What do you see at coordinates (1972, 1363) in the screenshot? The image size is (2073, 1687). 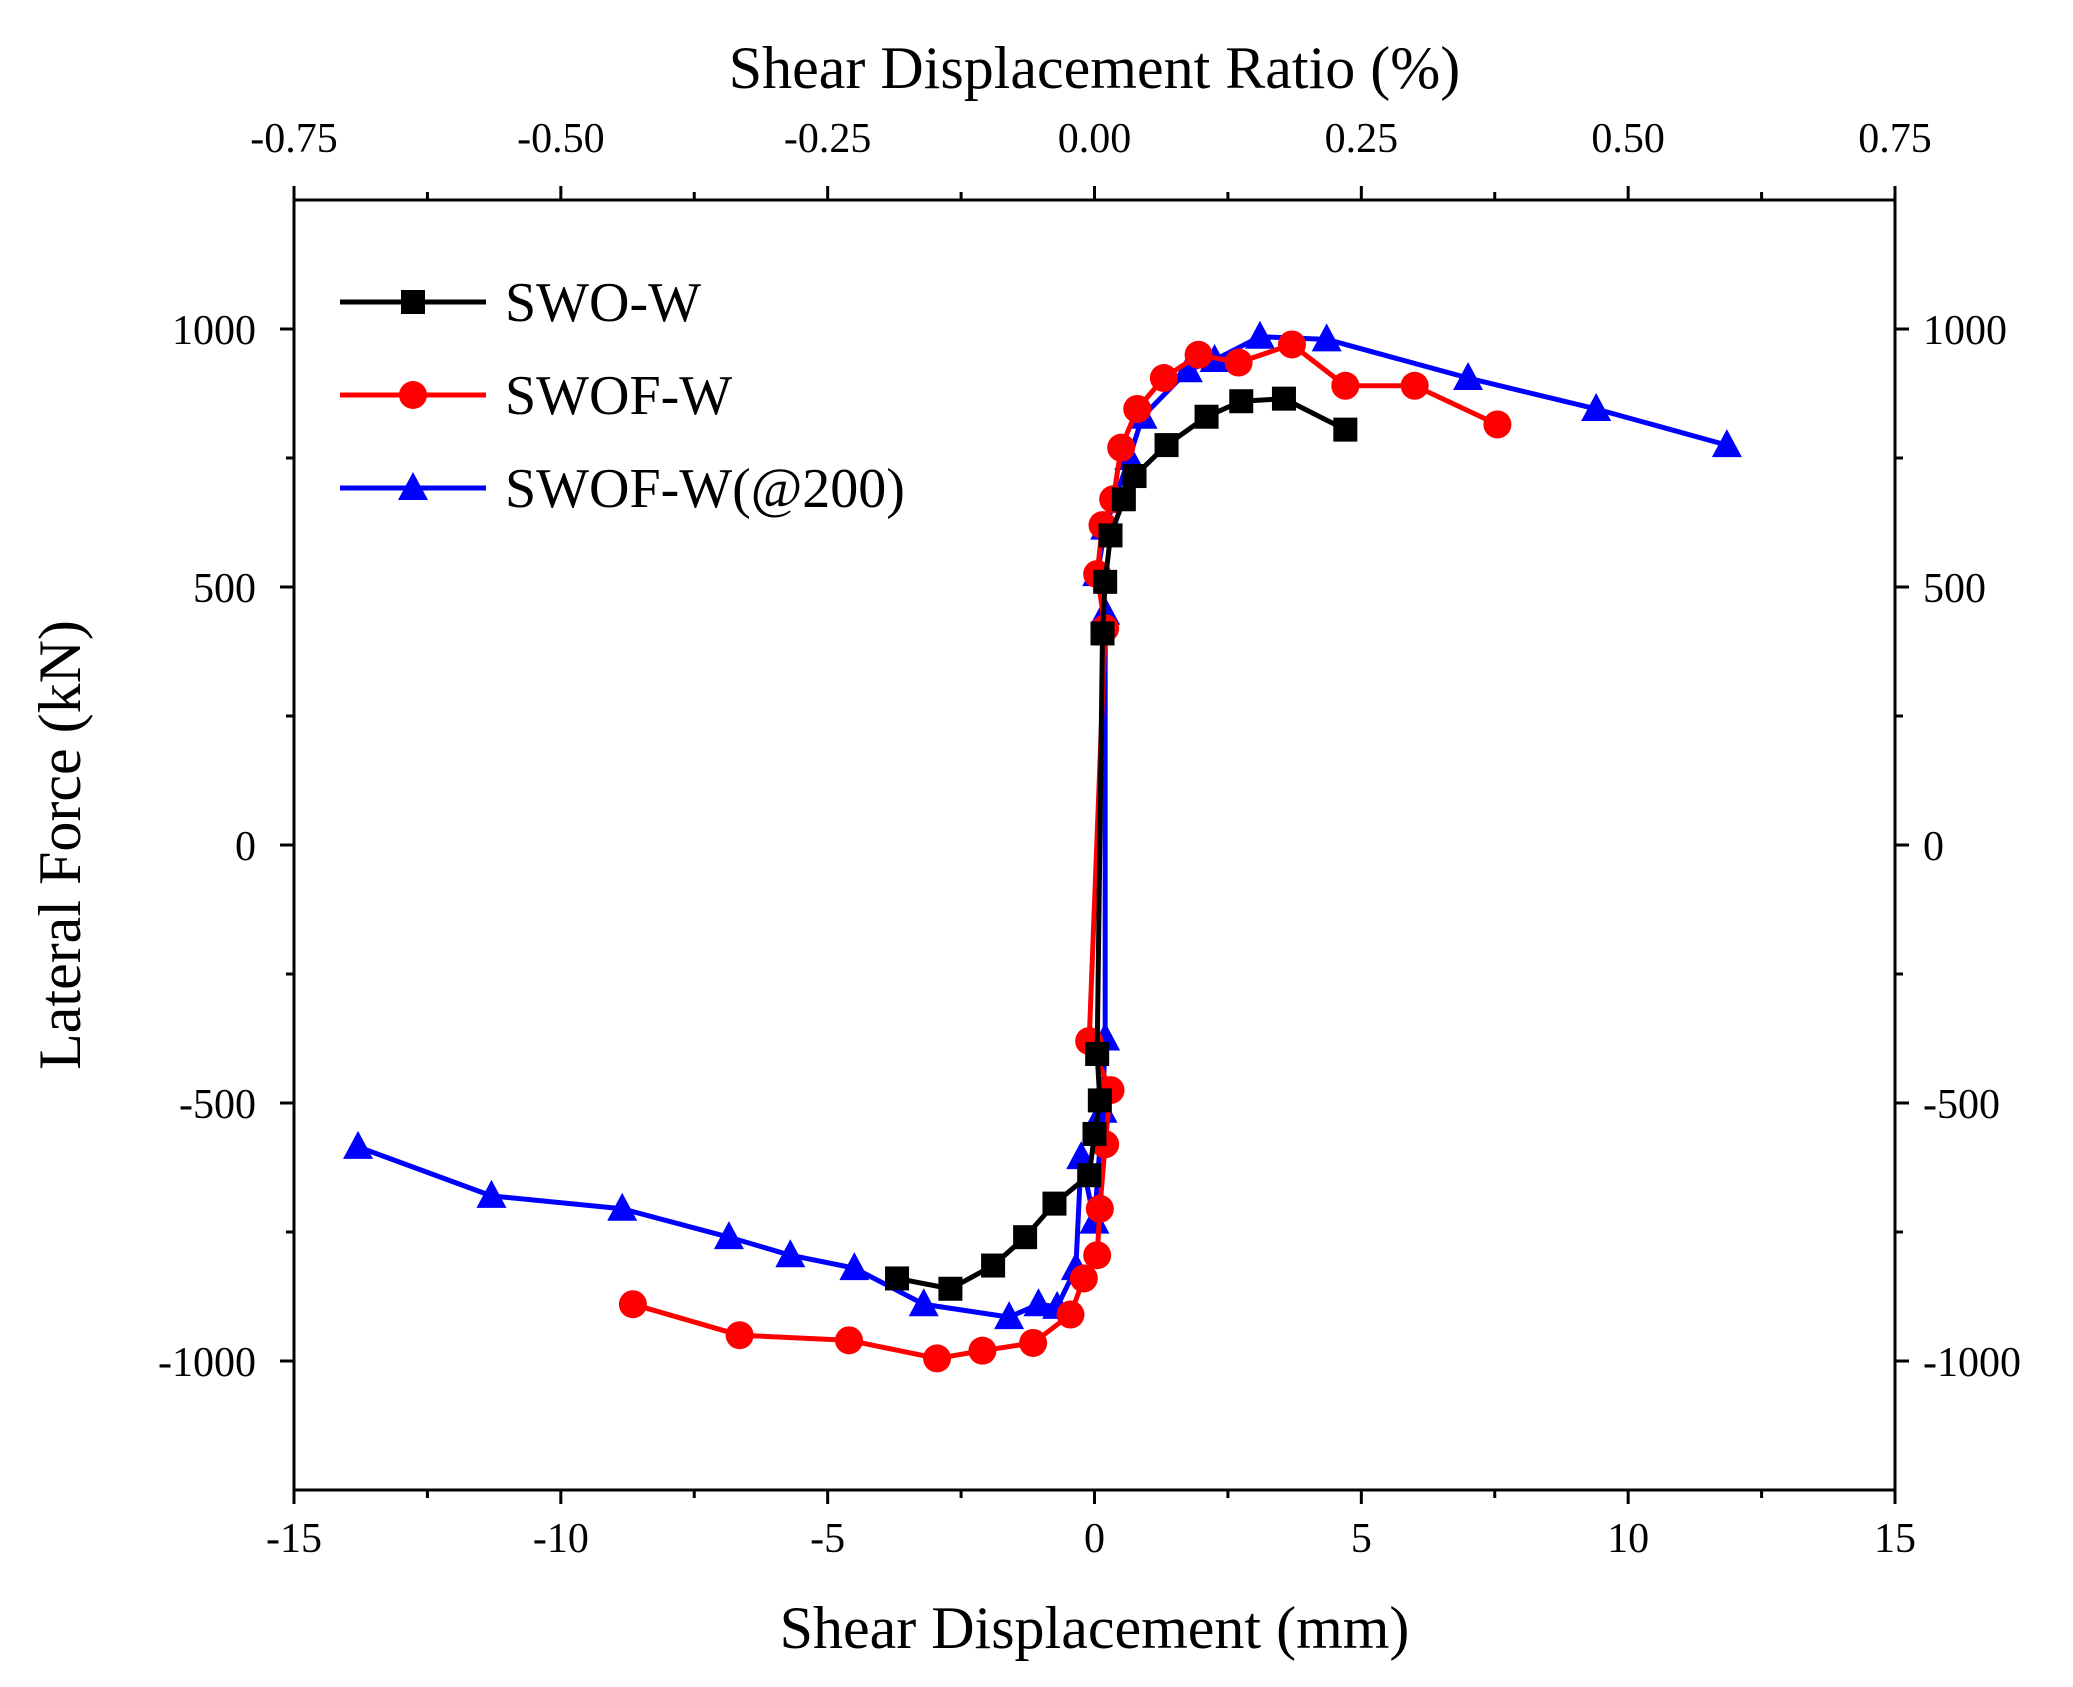 I see `y-right-tick-label: -1000` at bounding box center [1972, 1363].